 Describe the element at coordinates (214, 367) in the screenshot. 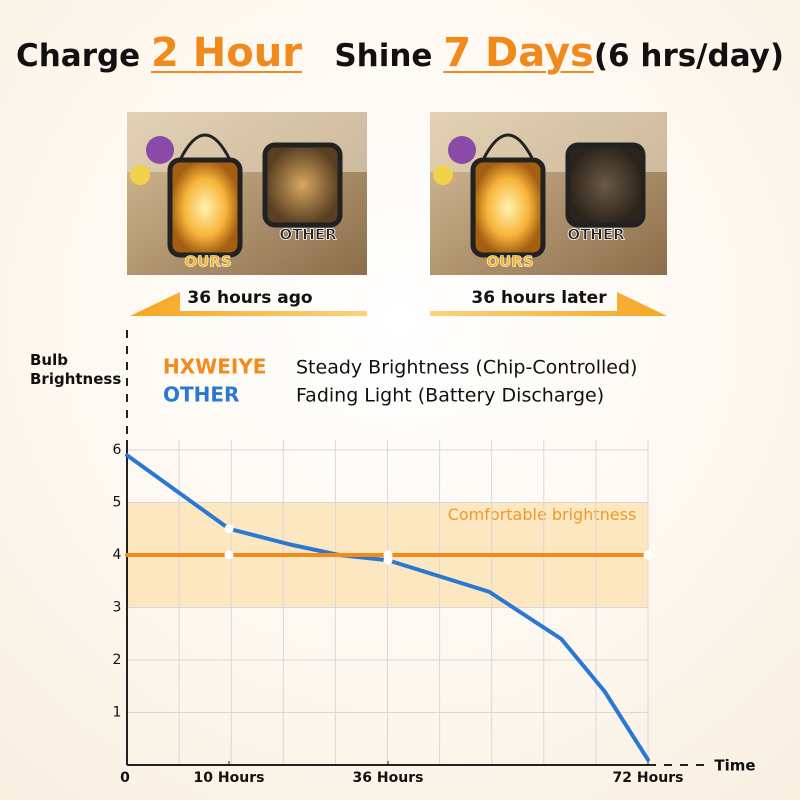

I see `legend-name: HXWEIYE` at that location.